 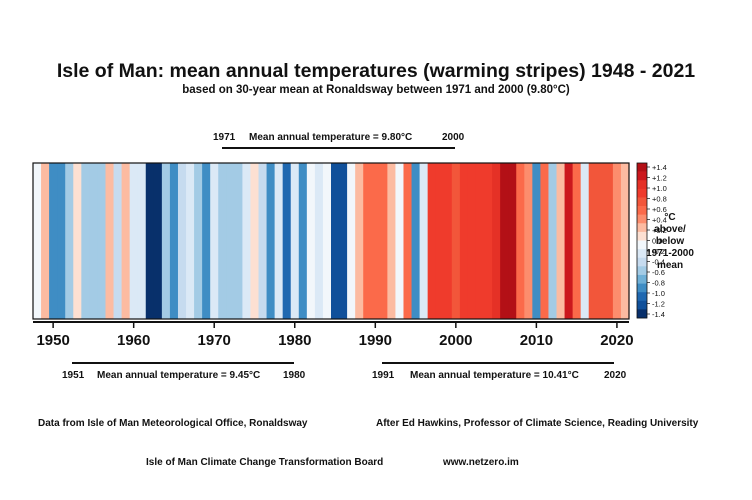 I want to click on stripe-1970, so click(x=214, y=241).